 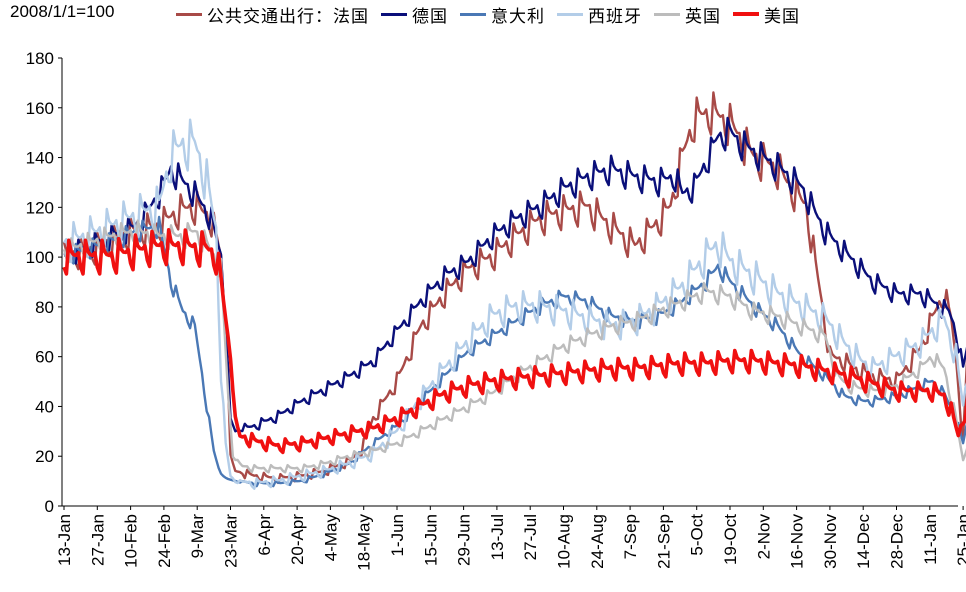 What do you see at coordinates (960, 540) in the screenshot?
I see `x-tick-label: 25-Jan` at bounding box center [960, 540].